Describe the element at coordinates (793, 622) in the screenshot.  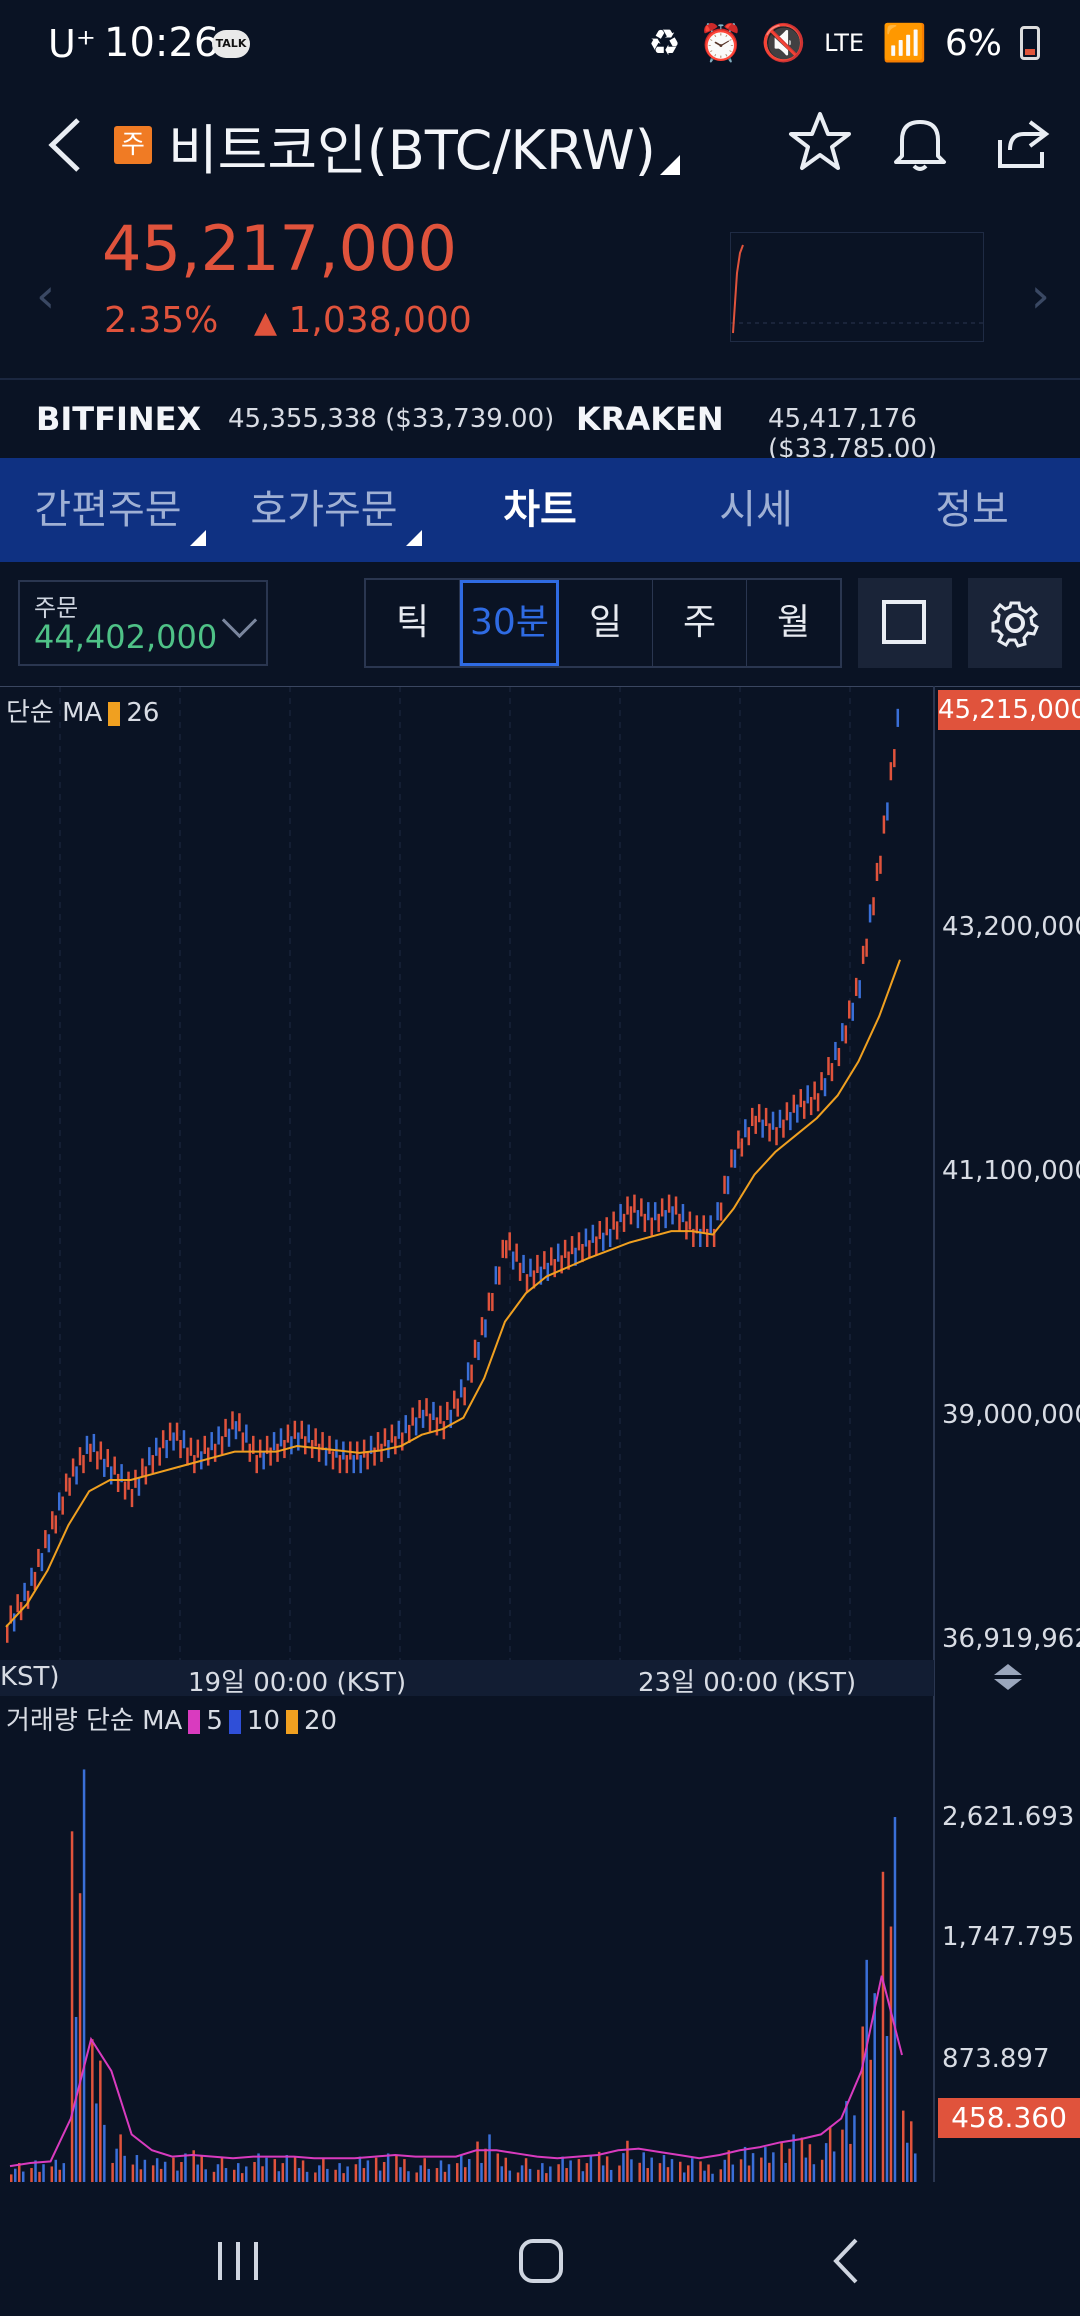
I see `interval-month: 월` at that location.